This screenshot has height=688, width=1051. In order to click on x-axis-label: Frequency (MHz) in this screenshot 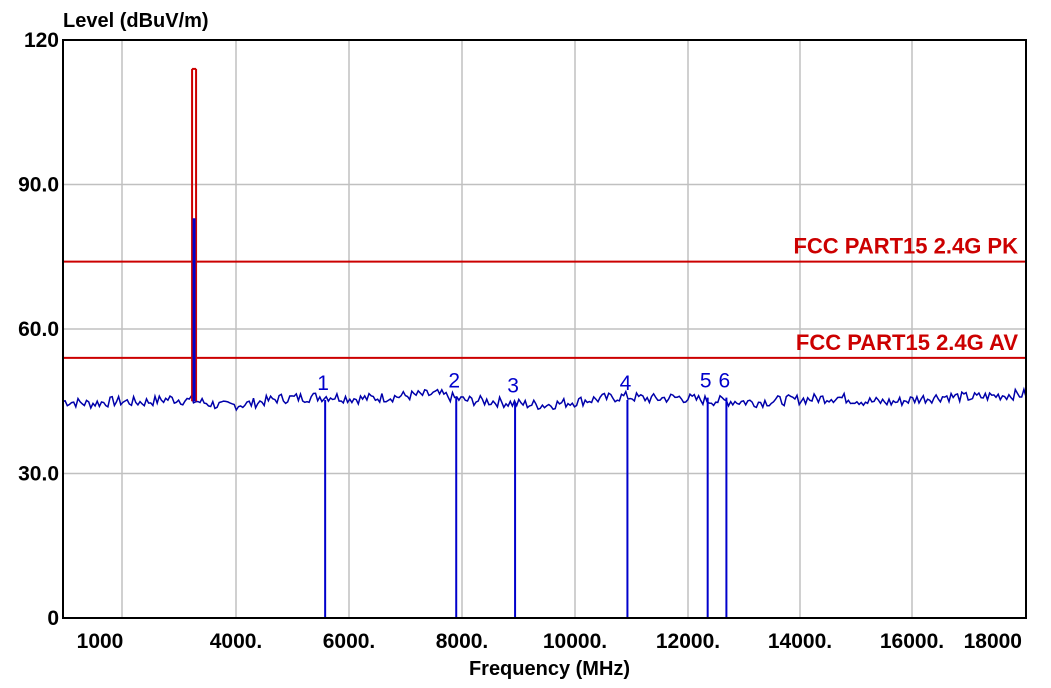, I will do `click(549, 669)`.